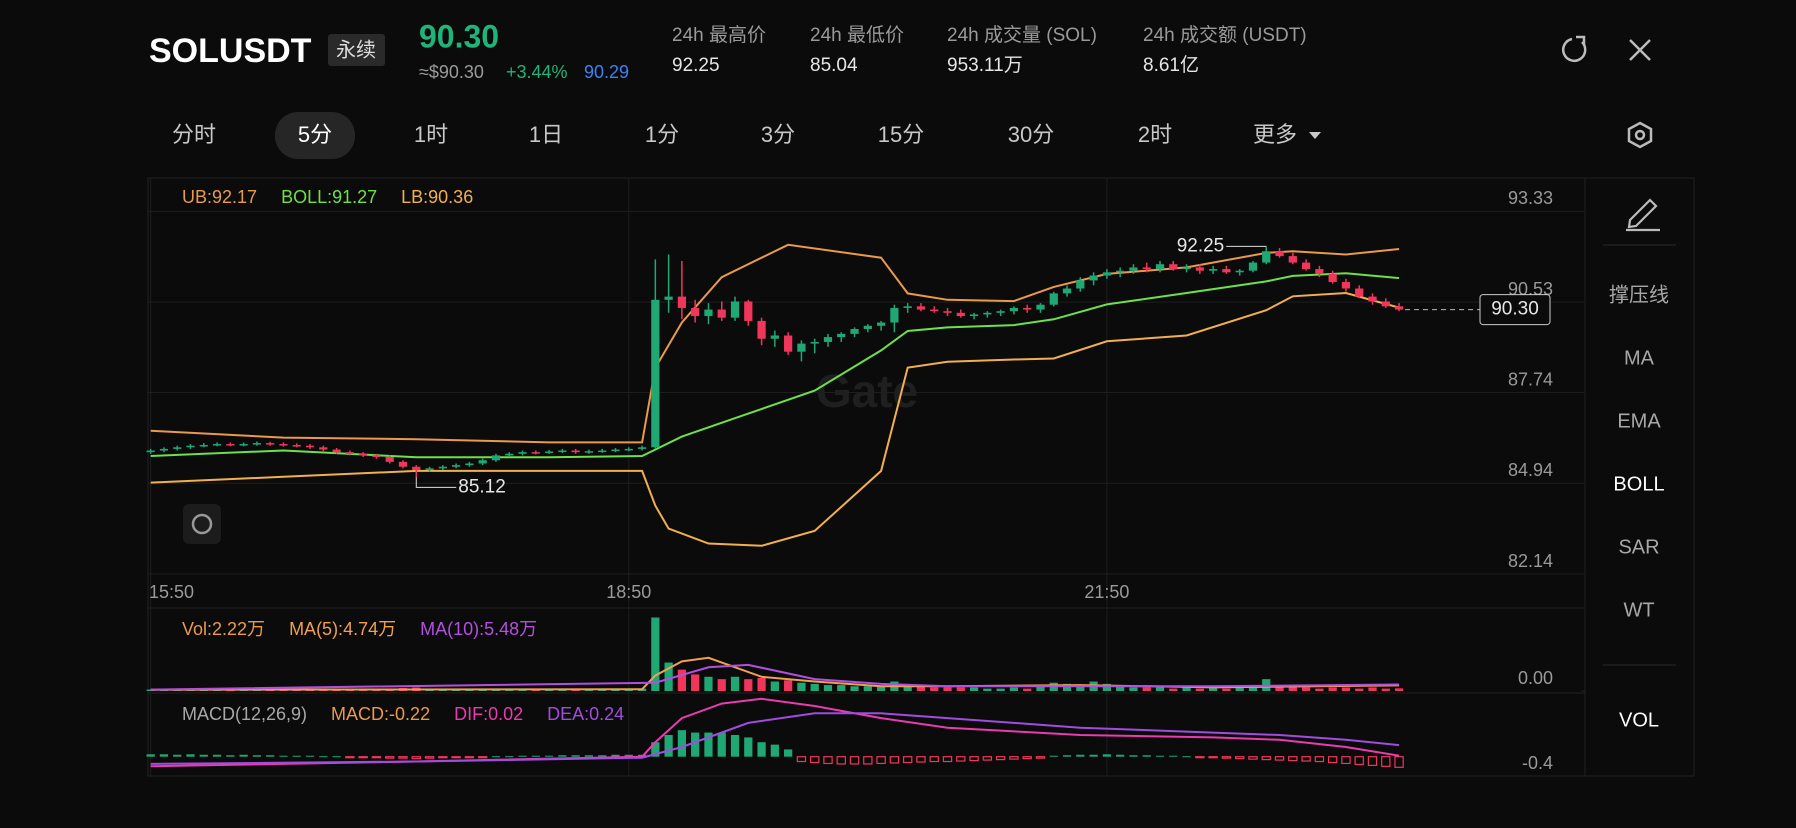  I want to click on last-price-label: 90.30, so click(1515, 309).